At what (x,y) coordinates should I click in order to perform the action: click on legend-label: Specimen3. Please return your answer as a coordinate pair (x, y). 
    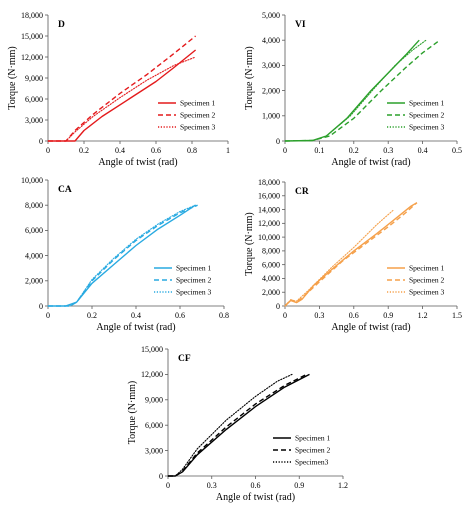
    Looking at the image, I should click on (312, 462).